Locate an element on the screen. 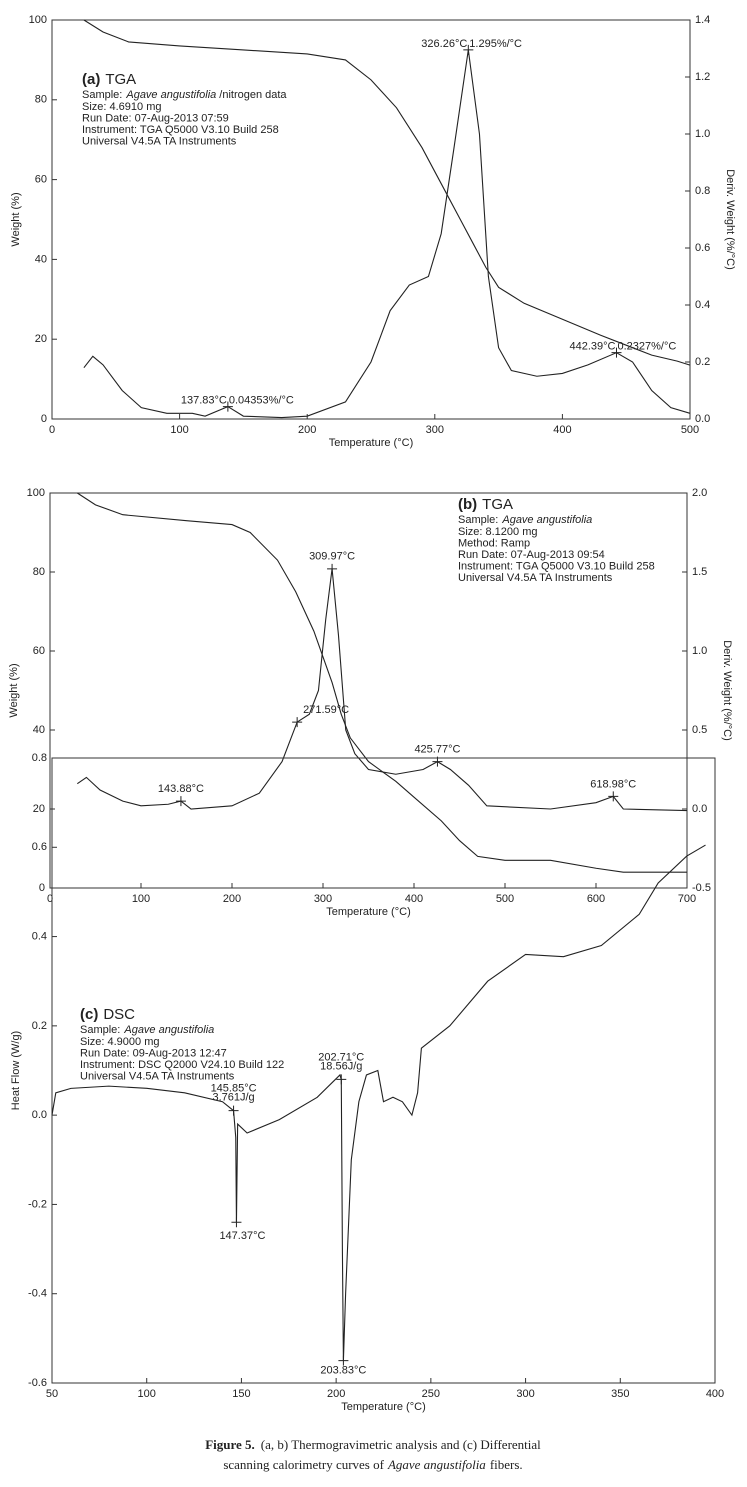 The height and width of the screenshot is (1487, 747). panel-letter: (a) is located at coordinates (91, 79).